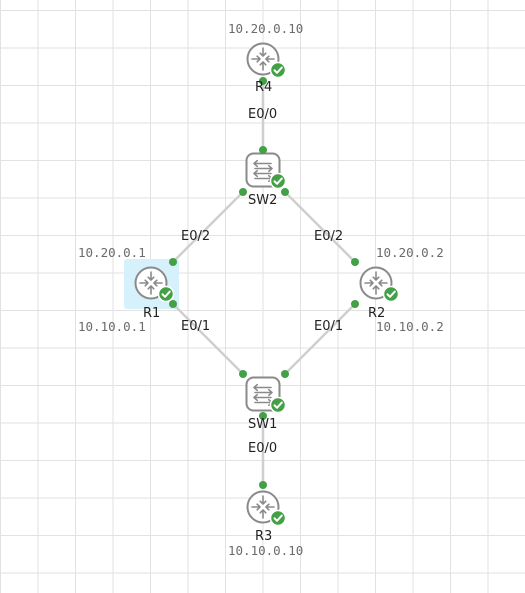 The image size is (525, 593). Describe the element at coordinates (263, 114) in the screenshot. I see `port-label-r4-sw2: E0/0` at that location.